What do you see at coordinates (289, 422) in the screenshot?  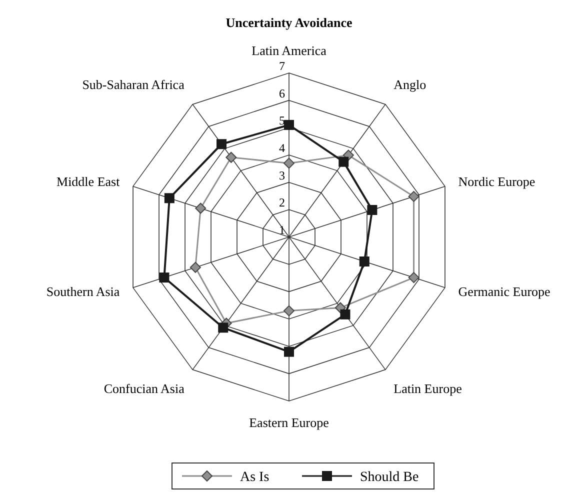 I see `spoke-label: Eastern Europe` at bounding box center [289, 422].